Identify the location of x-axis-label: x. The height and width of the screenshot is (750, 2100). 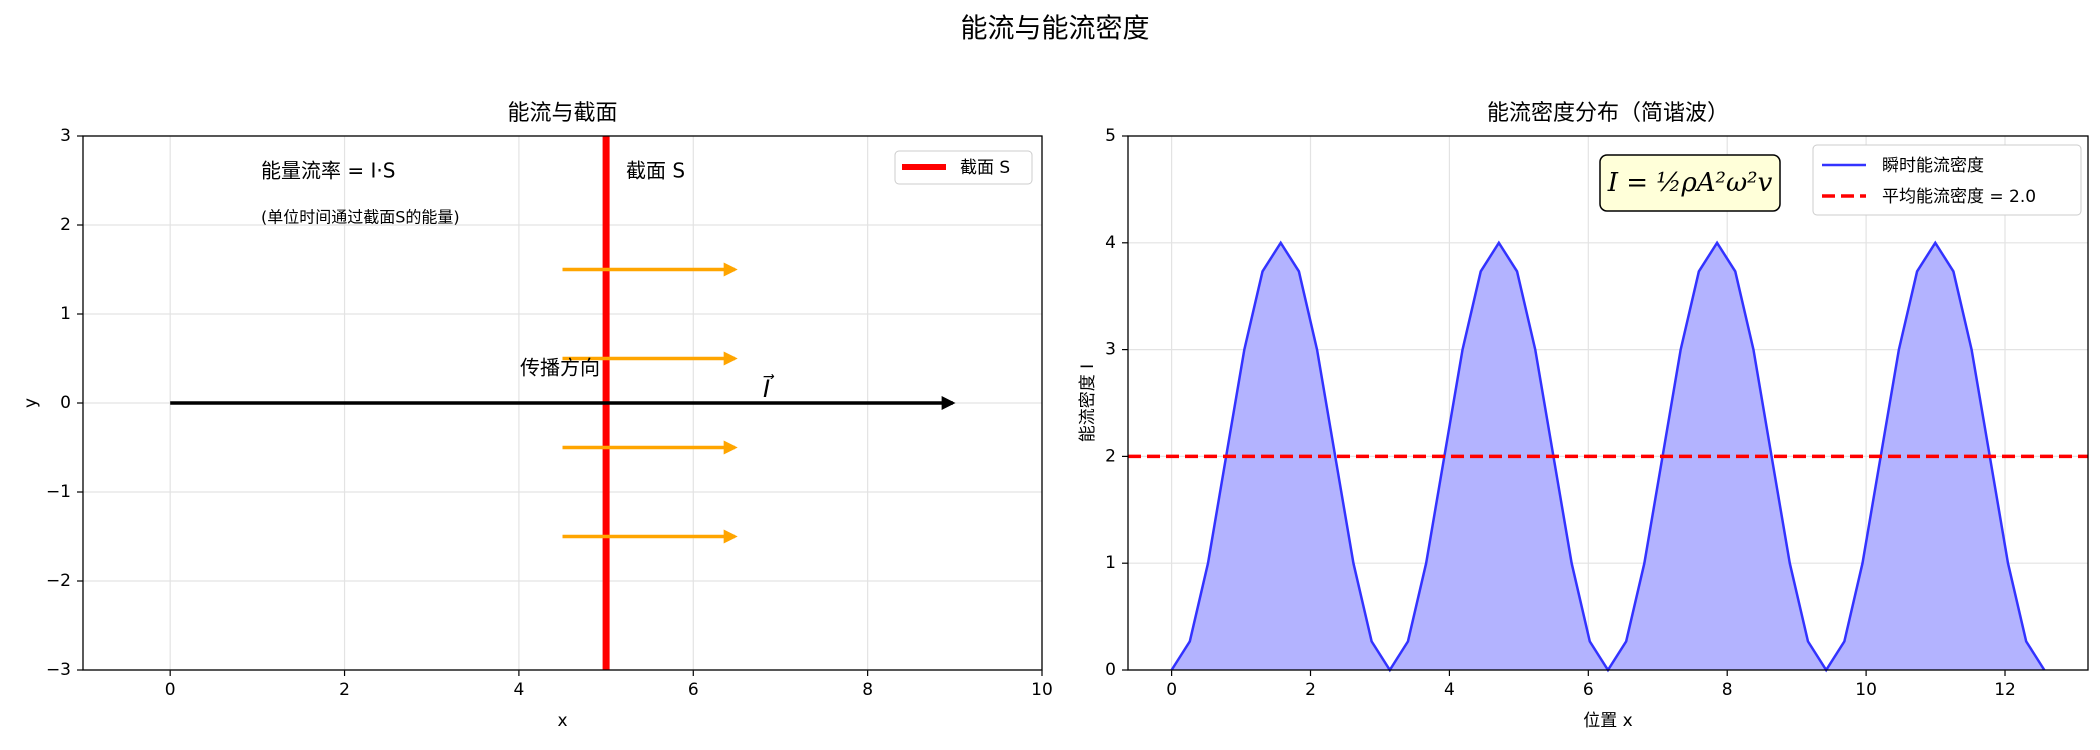
(562, 721).